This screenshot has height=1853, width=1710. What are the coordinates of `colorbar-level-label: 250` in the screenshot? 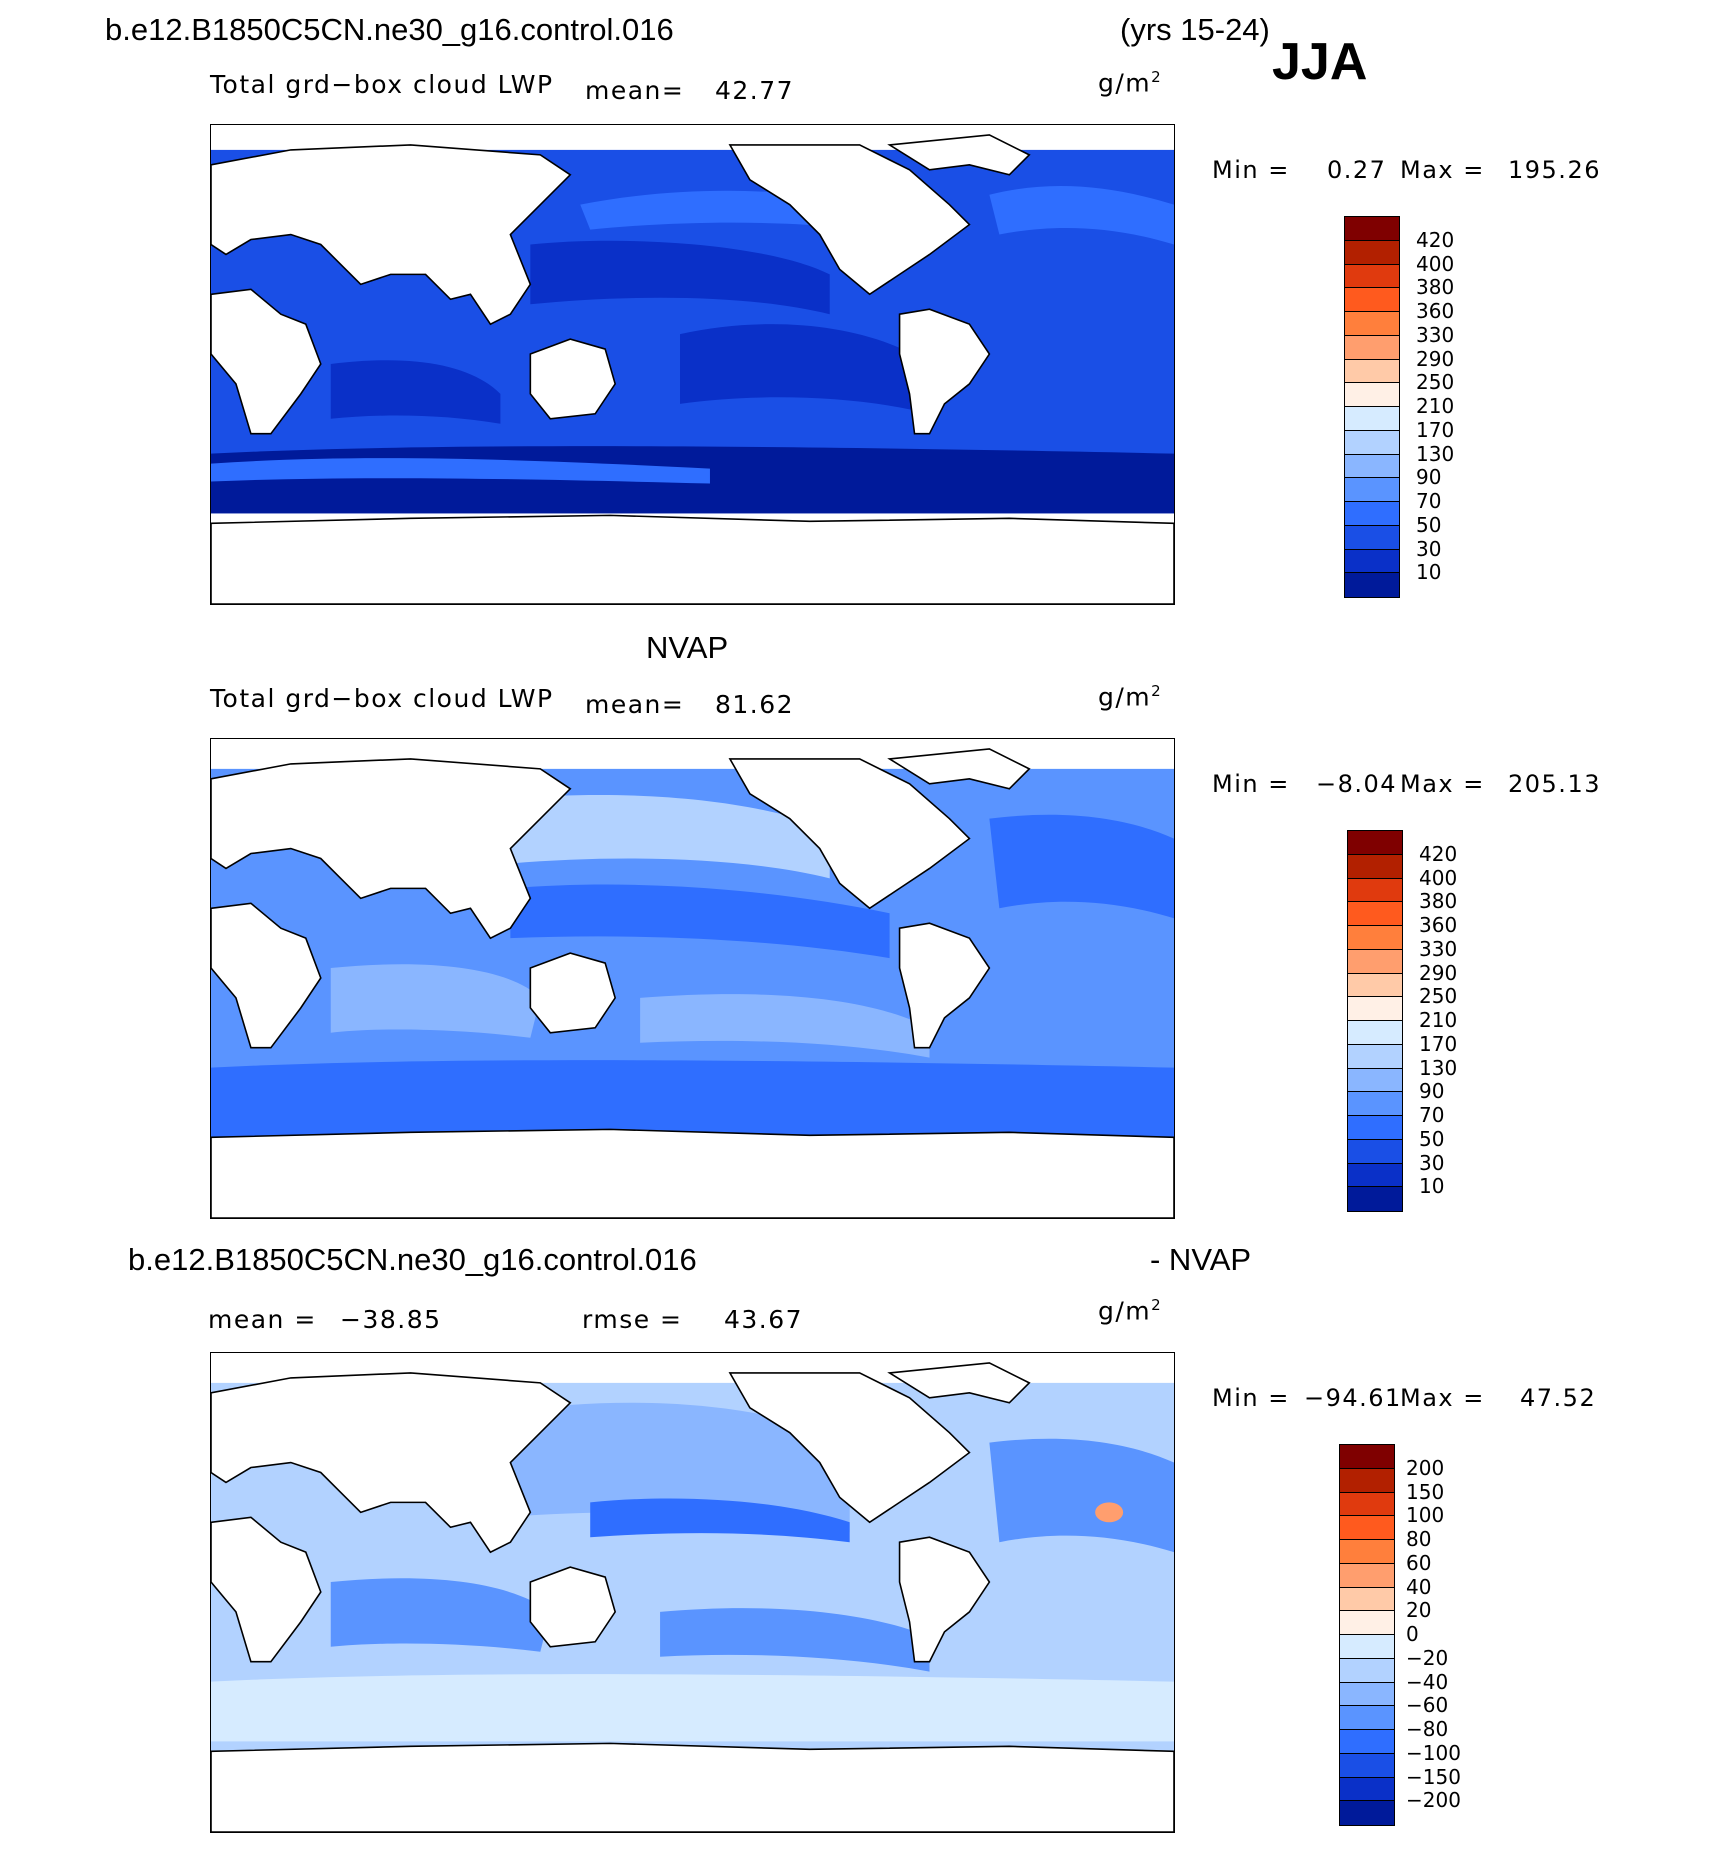 It's located at (1435, 382).